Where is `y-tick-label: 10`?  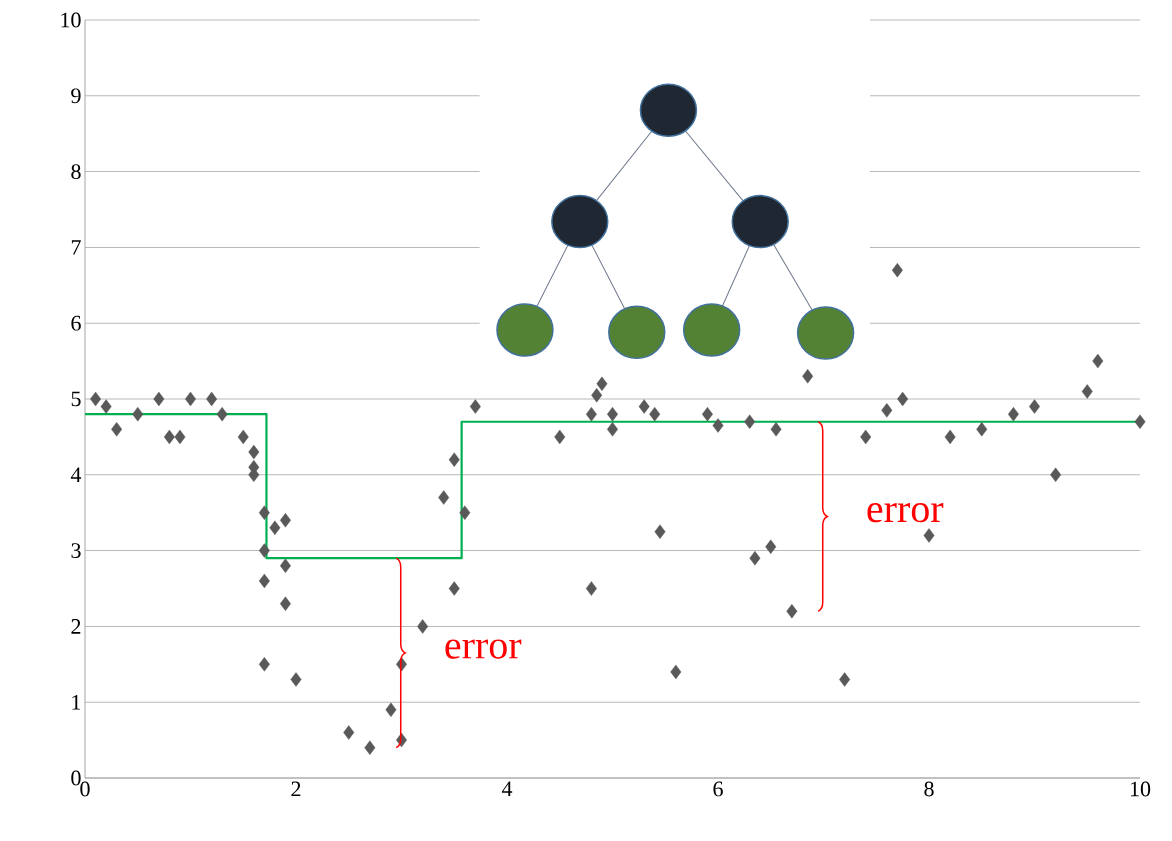 y-tick-label: 10 is located at coordinates (71, 20).